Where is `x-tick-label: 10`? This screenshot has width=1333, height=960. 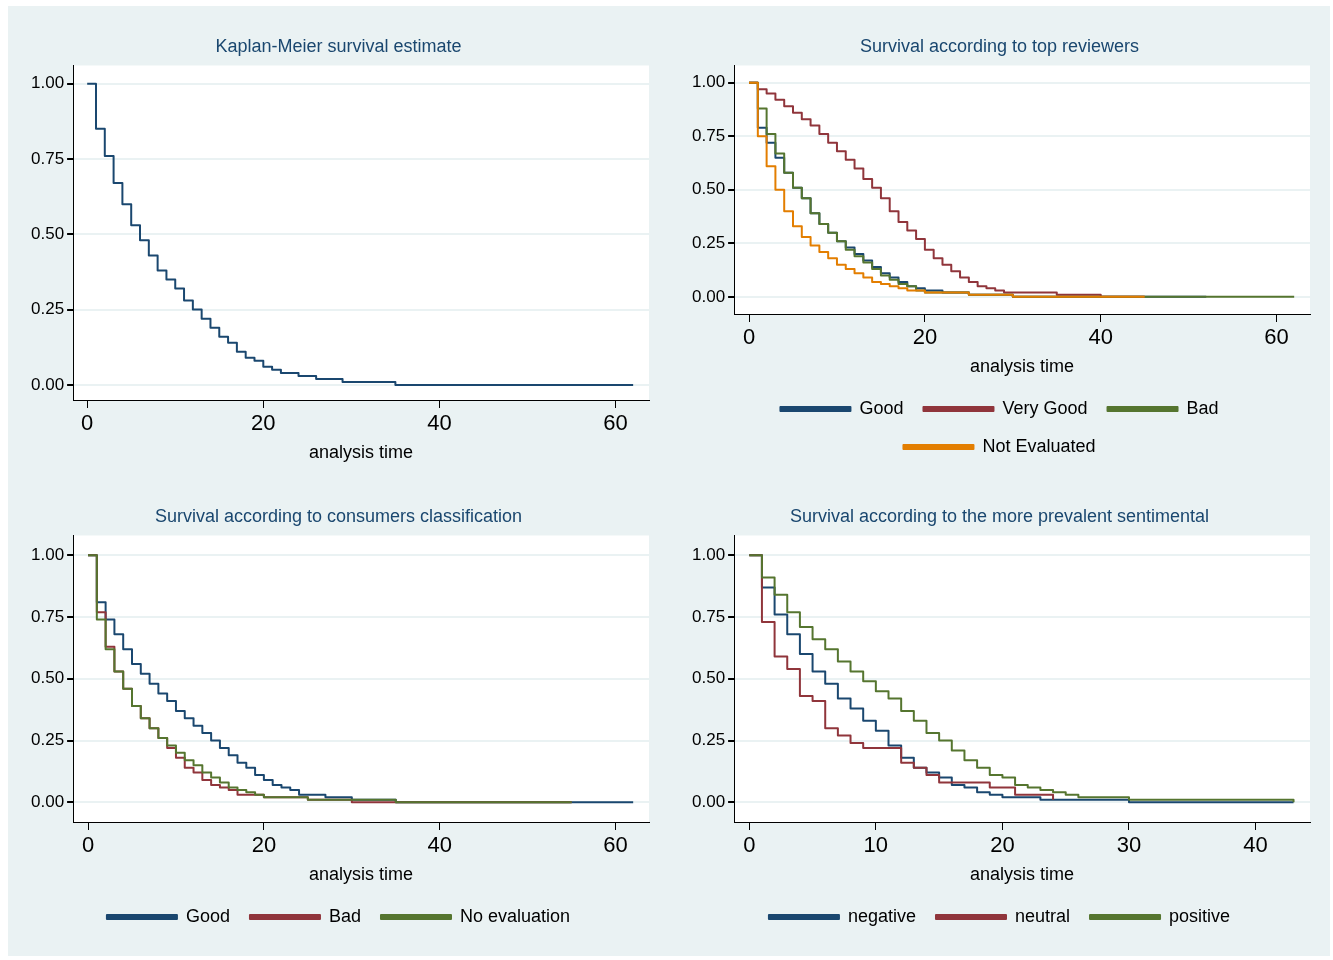
x-tick-label: 10 is located at coordinates (876, 845).